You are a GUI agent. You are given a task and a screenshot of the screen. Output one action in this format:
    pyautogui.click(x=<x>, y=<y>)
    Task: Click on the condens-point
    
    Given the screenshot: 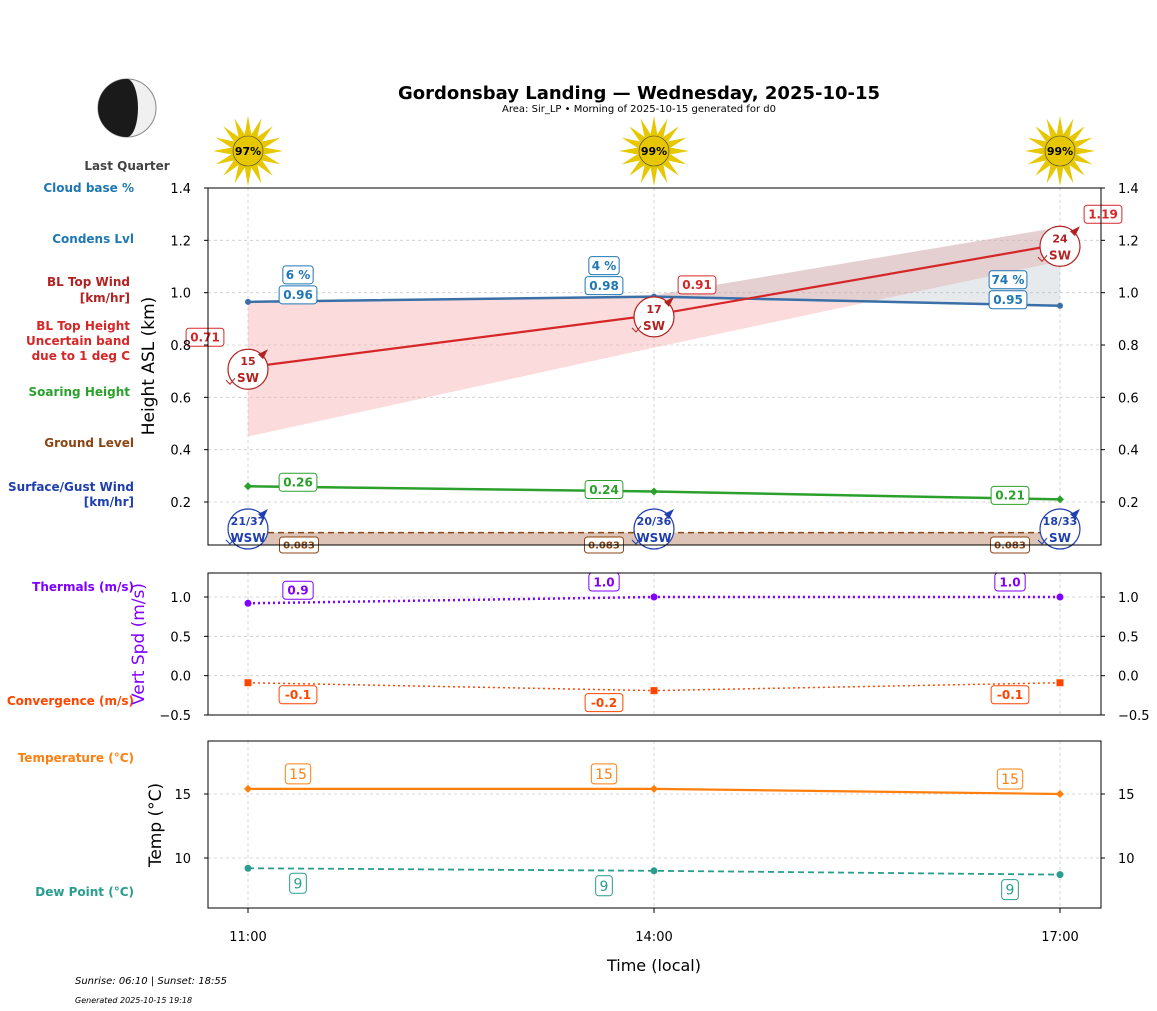 What is the action you would take?
    pyautogui.click(x=248, y=301)
    